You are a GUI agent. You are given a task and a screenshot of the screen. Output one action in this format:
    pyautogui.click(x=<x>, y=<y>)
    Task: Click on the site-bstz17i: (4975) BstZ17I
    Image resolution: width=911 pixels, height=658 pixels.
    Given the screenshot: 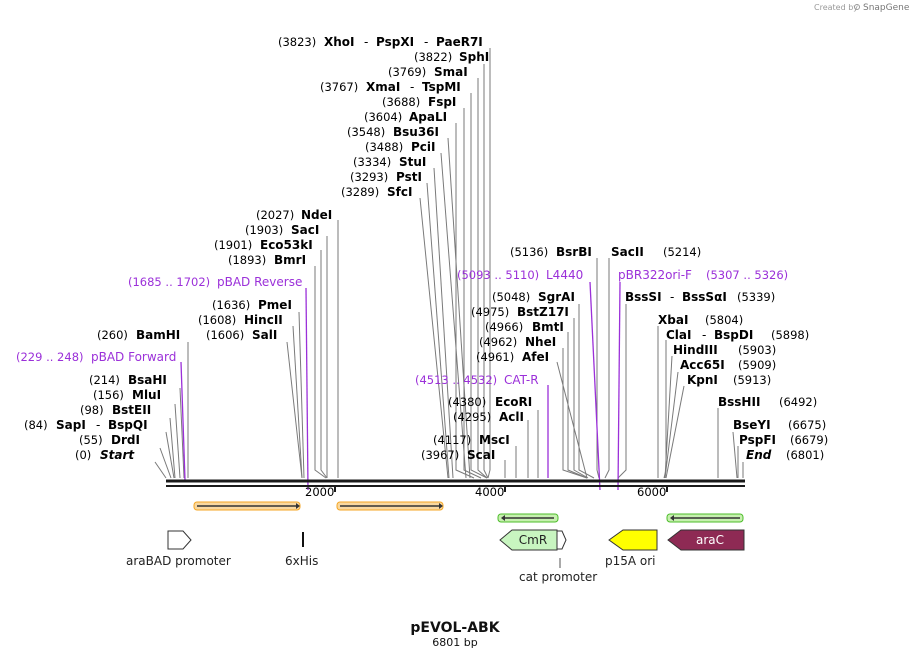 What is the action you would take?
    pyautogui.click(x=520, y=312)
    